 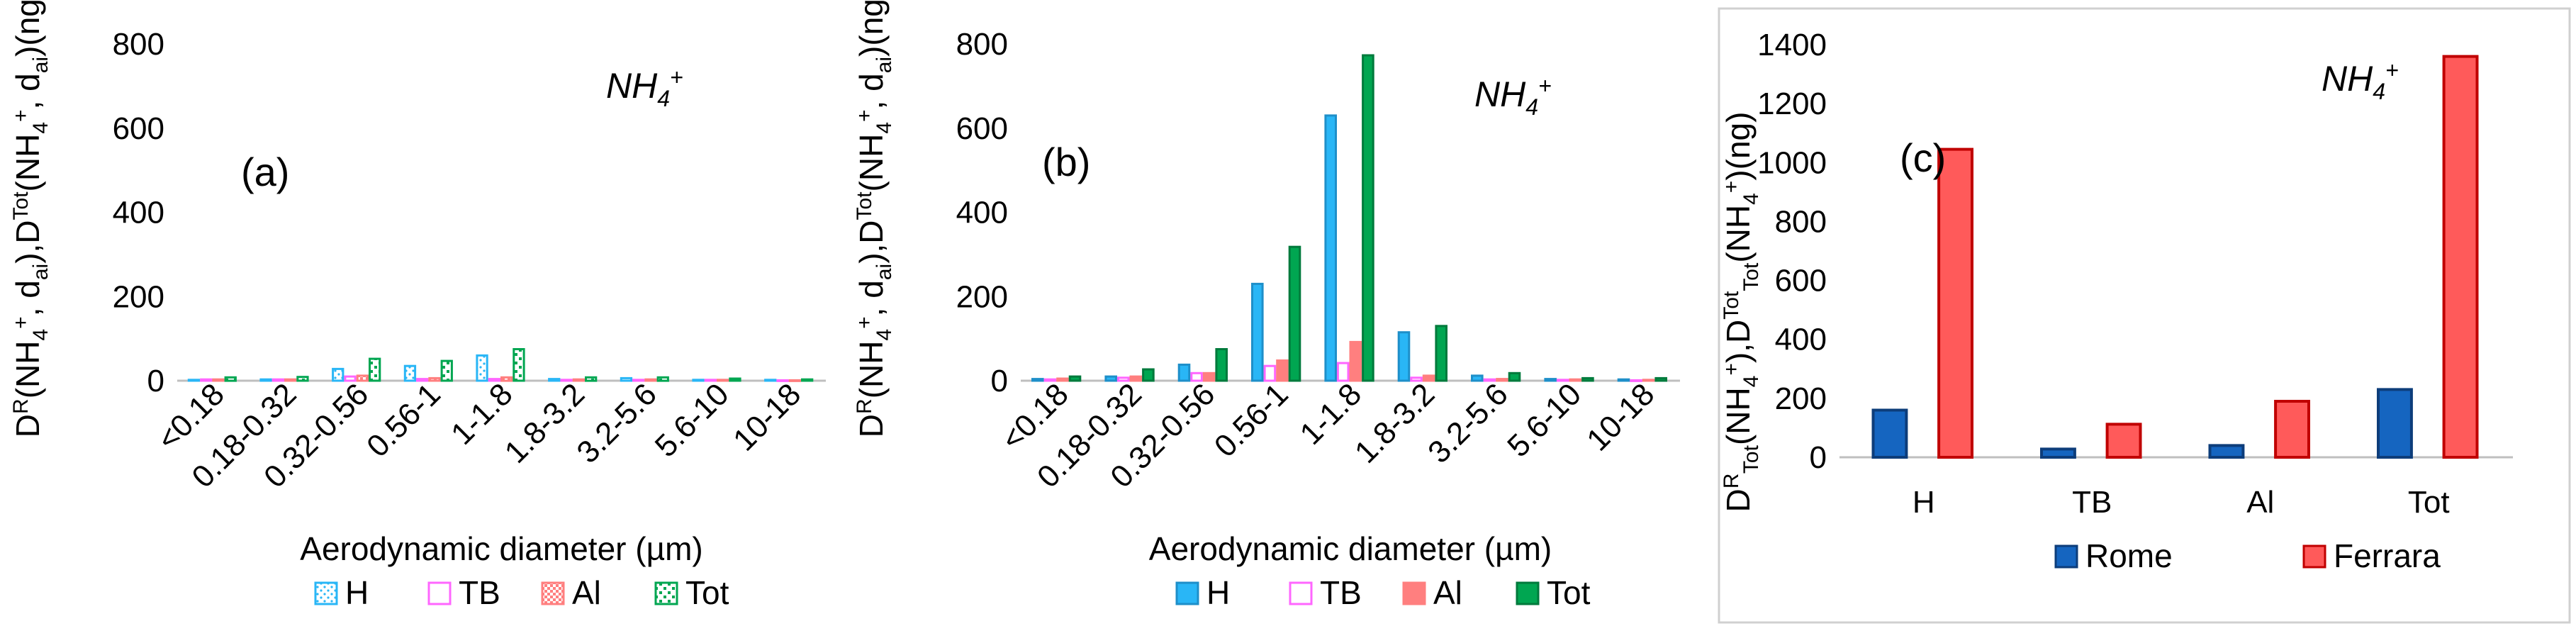 I want to click on legend-swatch-tb, so click(x=1301, y=593).